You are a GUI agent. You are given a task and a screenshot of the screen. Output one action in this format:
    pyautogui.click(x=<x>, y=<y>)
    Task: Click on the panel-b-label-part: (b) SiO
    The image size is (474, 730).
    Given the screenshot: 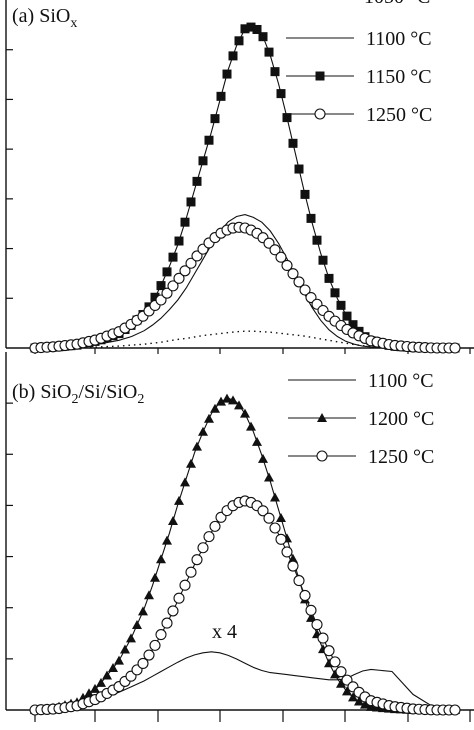 What is the action you would take?
    pyautogui.click(x=41, y=392)
    